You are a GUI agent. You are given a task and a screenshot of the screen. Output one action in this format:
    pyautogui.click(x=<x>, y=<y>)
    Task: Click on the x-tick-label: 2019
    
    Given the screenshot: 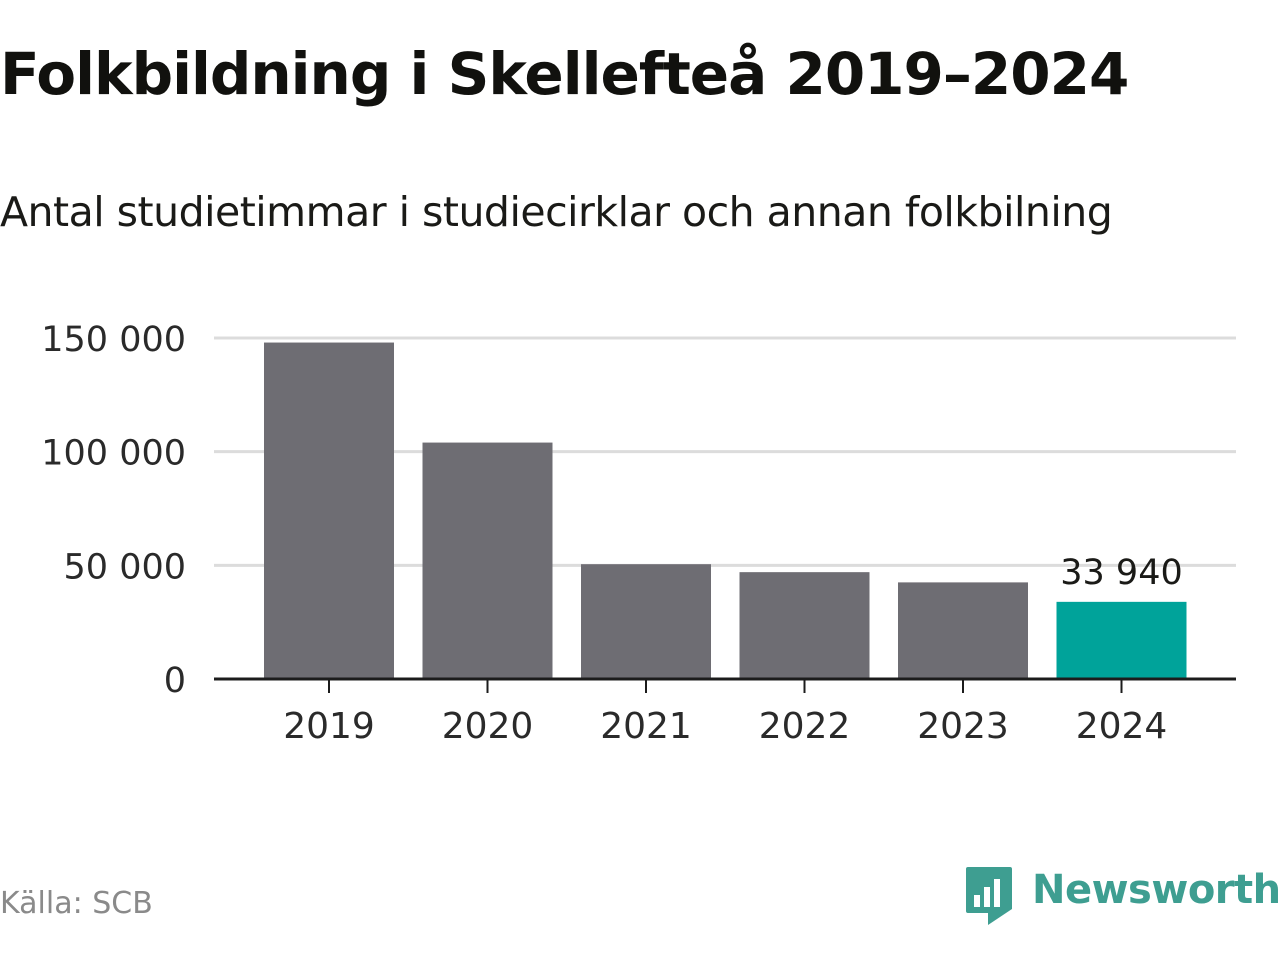 What is the action you would take?
    pyautogui.click(x=329, y=726)
    